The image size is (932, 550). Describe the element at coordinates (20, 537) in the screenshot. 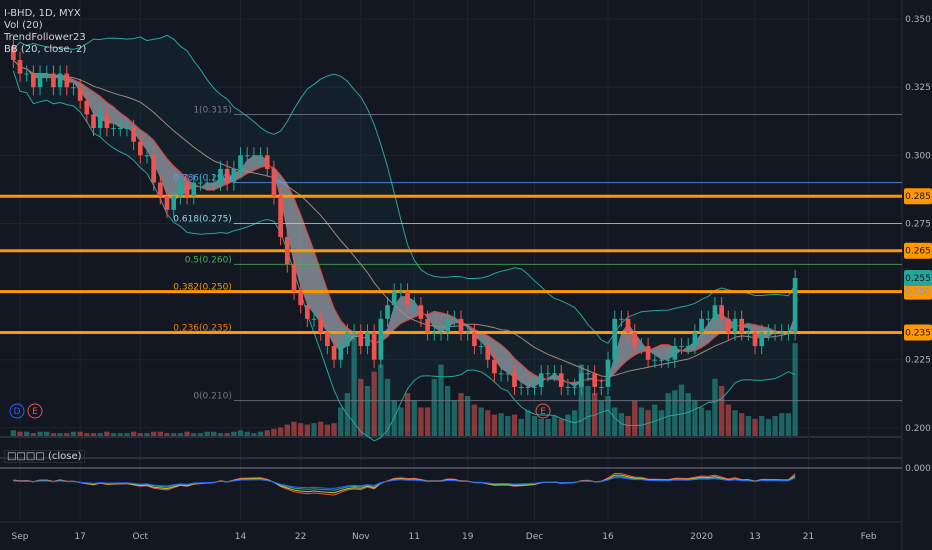

I see `time-tick-label: Sep` at that location.